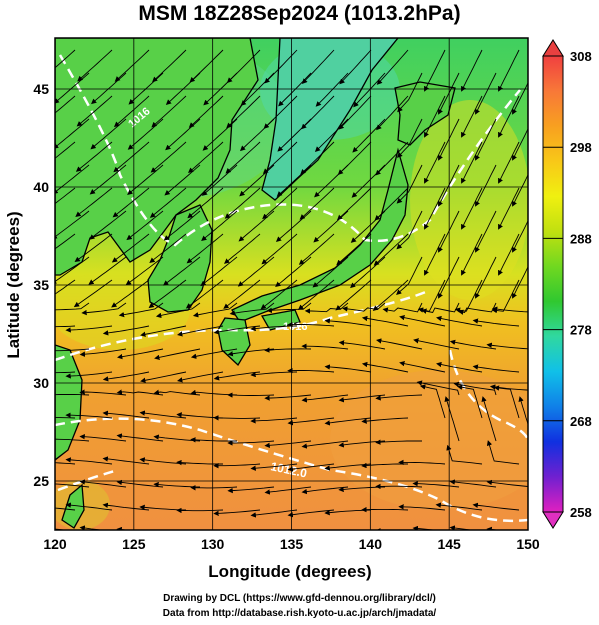 Image resolution: width=599 pixels, height=625 pixels. Describe the element at coordinates (55, 544) in the screenshot. I see `x-tick-label: 120` at that location.